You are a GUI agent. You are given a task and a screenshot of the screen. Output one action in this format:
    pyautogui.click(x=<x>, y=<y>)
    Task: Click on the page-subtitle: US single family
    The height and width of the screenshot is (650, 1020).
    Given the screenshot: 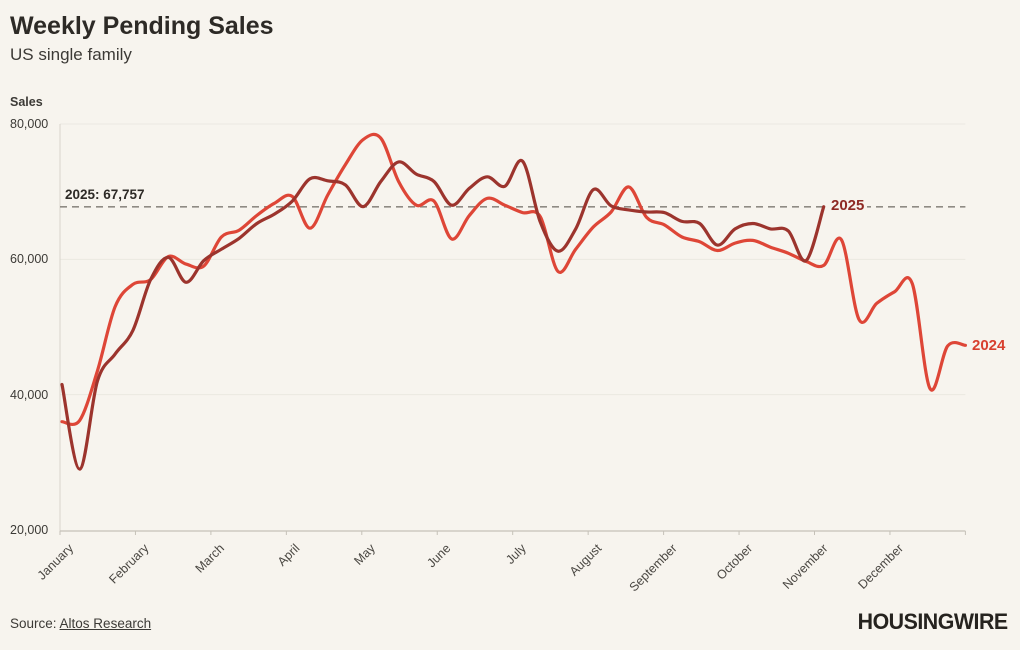 What is the action you would take?
    pyautogui.click(x=71, y=54)
    